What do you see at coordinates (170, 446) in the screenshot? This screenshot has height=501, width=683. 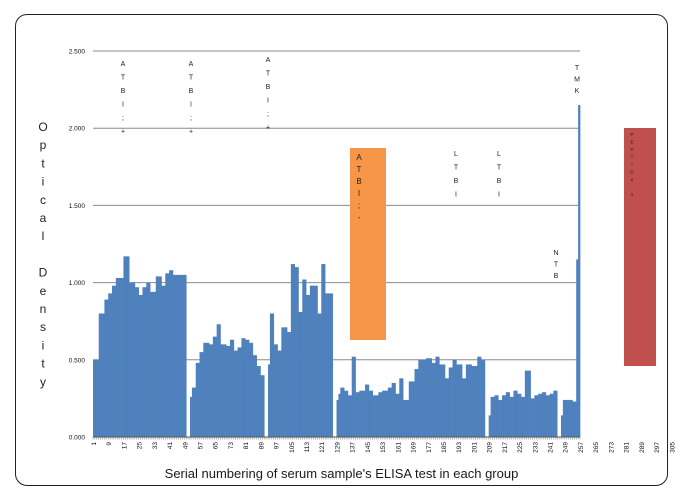 I see `x-tick-label: 41` at bounding box center [170, 446].